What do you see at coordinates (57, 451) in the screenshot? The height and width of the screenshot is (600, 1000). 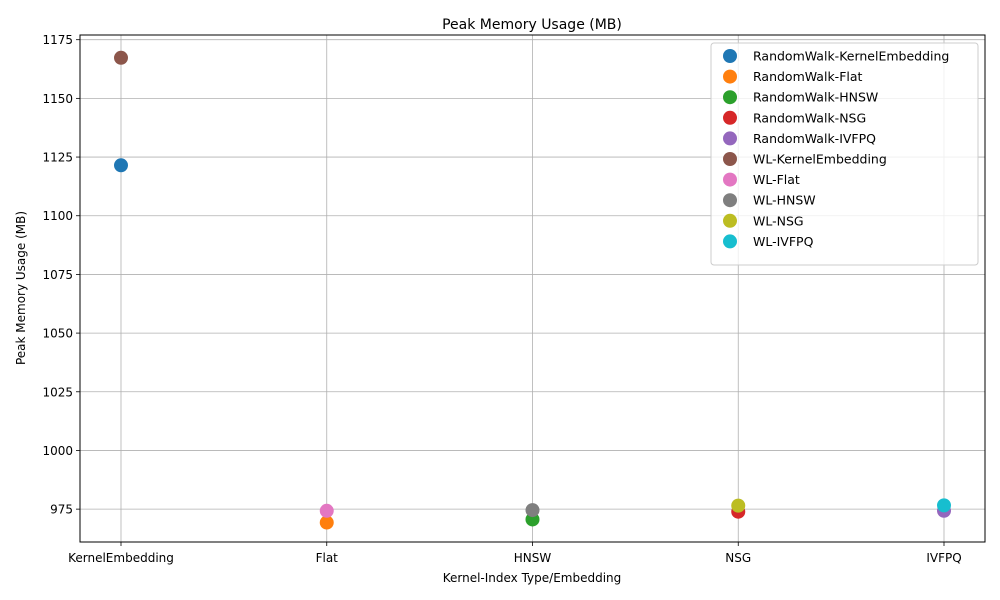 I see `y-tick-label: 1000` at bounding box center [57, 451].